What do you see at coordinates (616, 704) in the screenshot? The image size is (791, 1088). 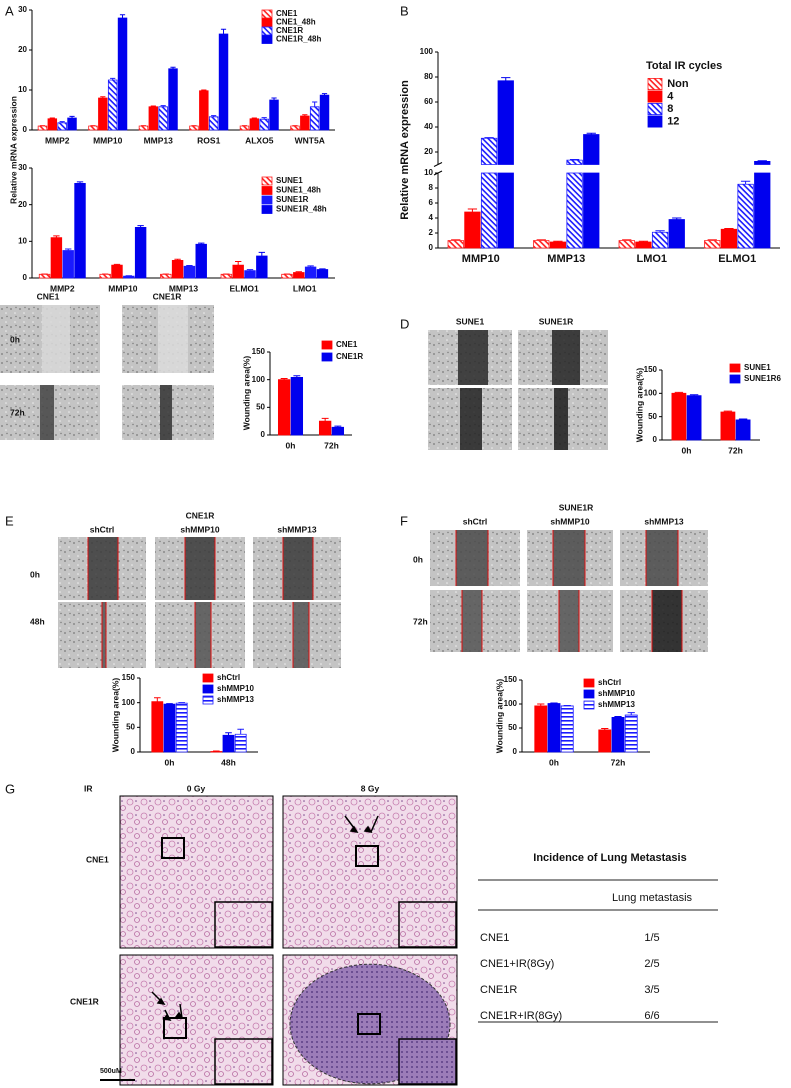 I see `legend-label: shMMP13` at bounding box center [616, 704].